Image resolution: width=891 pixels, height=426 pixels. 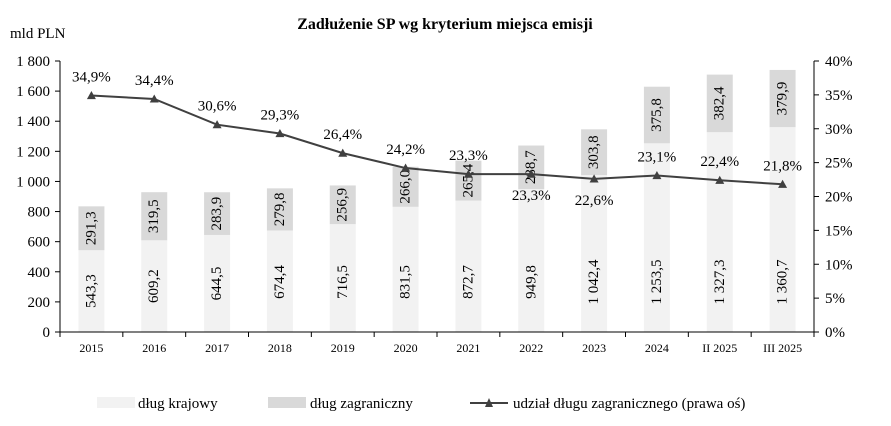 I want to click on data-label-foreign: 375,8, so click(x=657, y=115).